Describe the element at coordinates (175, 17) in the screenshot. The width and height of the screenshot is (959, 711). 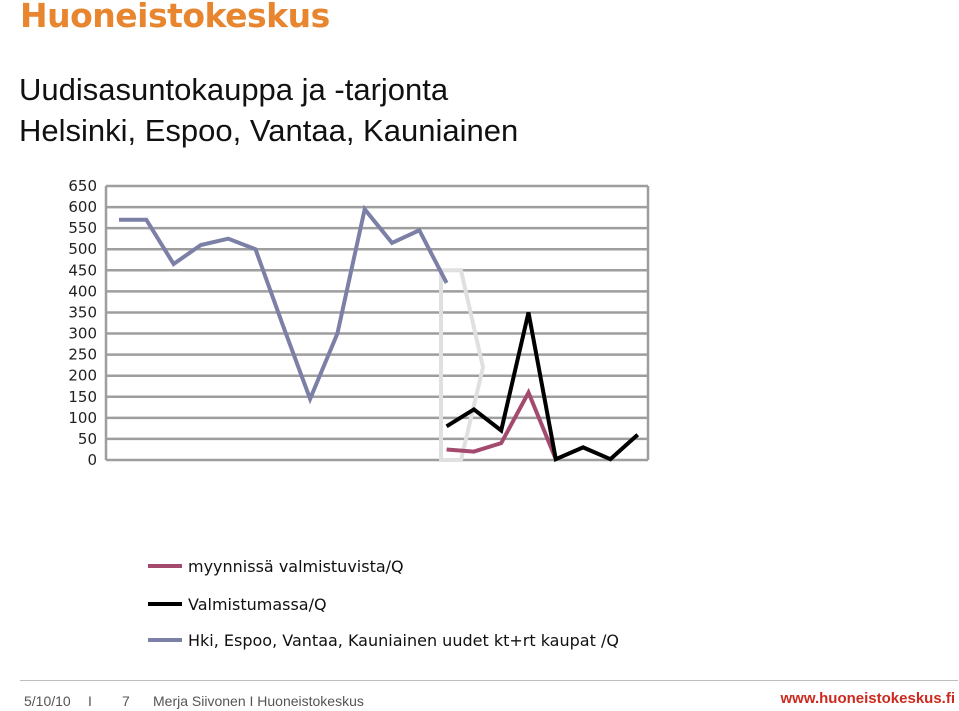
I see `brand-logo: Huoneistokeskus` at that location.